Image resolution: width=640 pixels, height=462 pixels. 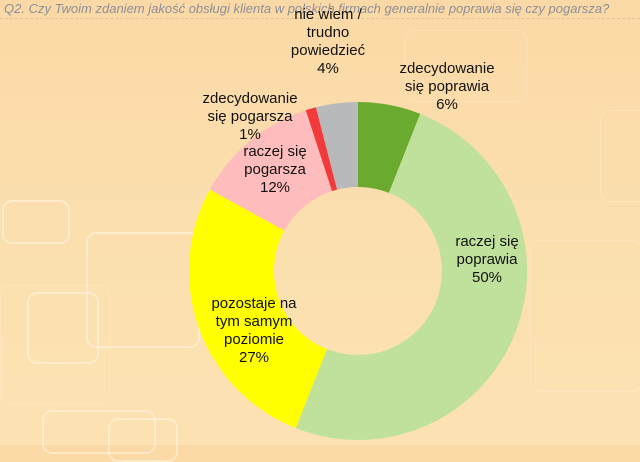 I want to click on title-divider, so click(x=320, y=18).